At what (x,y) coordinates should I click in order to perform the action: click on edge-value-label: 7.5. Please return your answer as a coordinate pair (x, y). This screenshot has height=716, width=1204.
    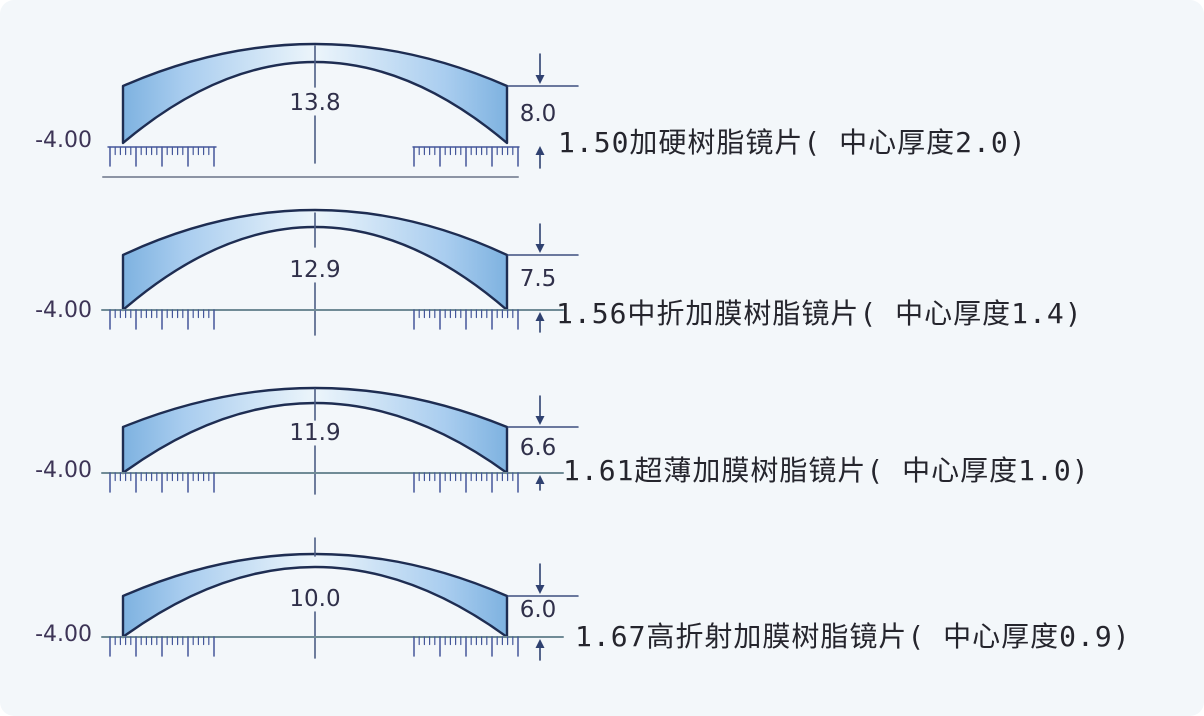
    Looking at the image, I should click on (538, 279).